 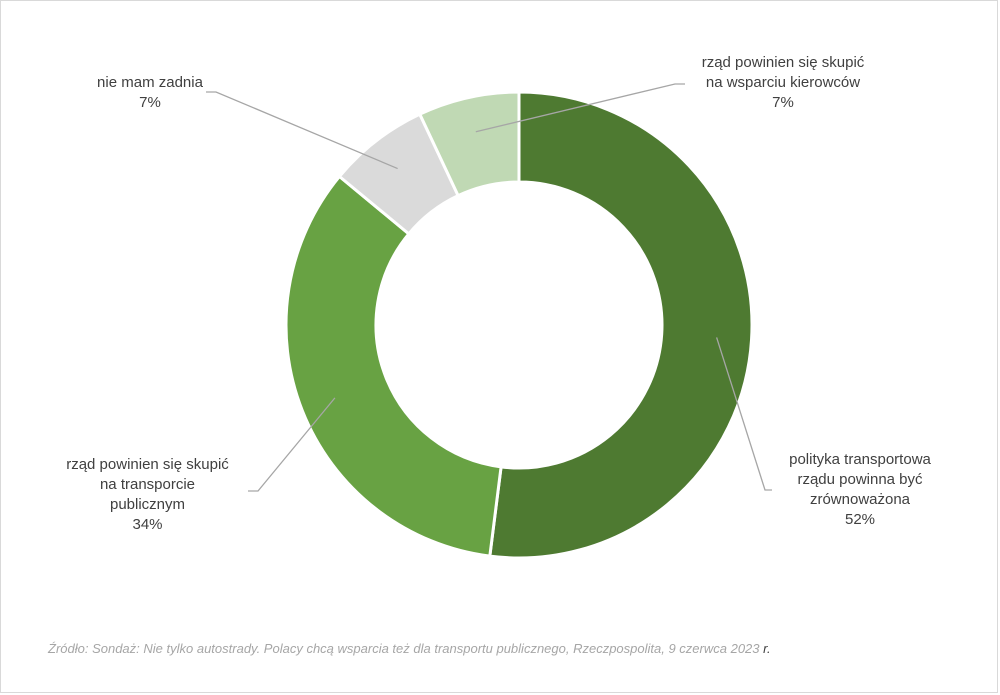 I want to click on slice-label-no-opinion: nie mam zadnia 7%, so click(x=150, y=93).